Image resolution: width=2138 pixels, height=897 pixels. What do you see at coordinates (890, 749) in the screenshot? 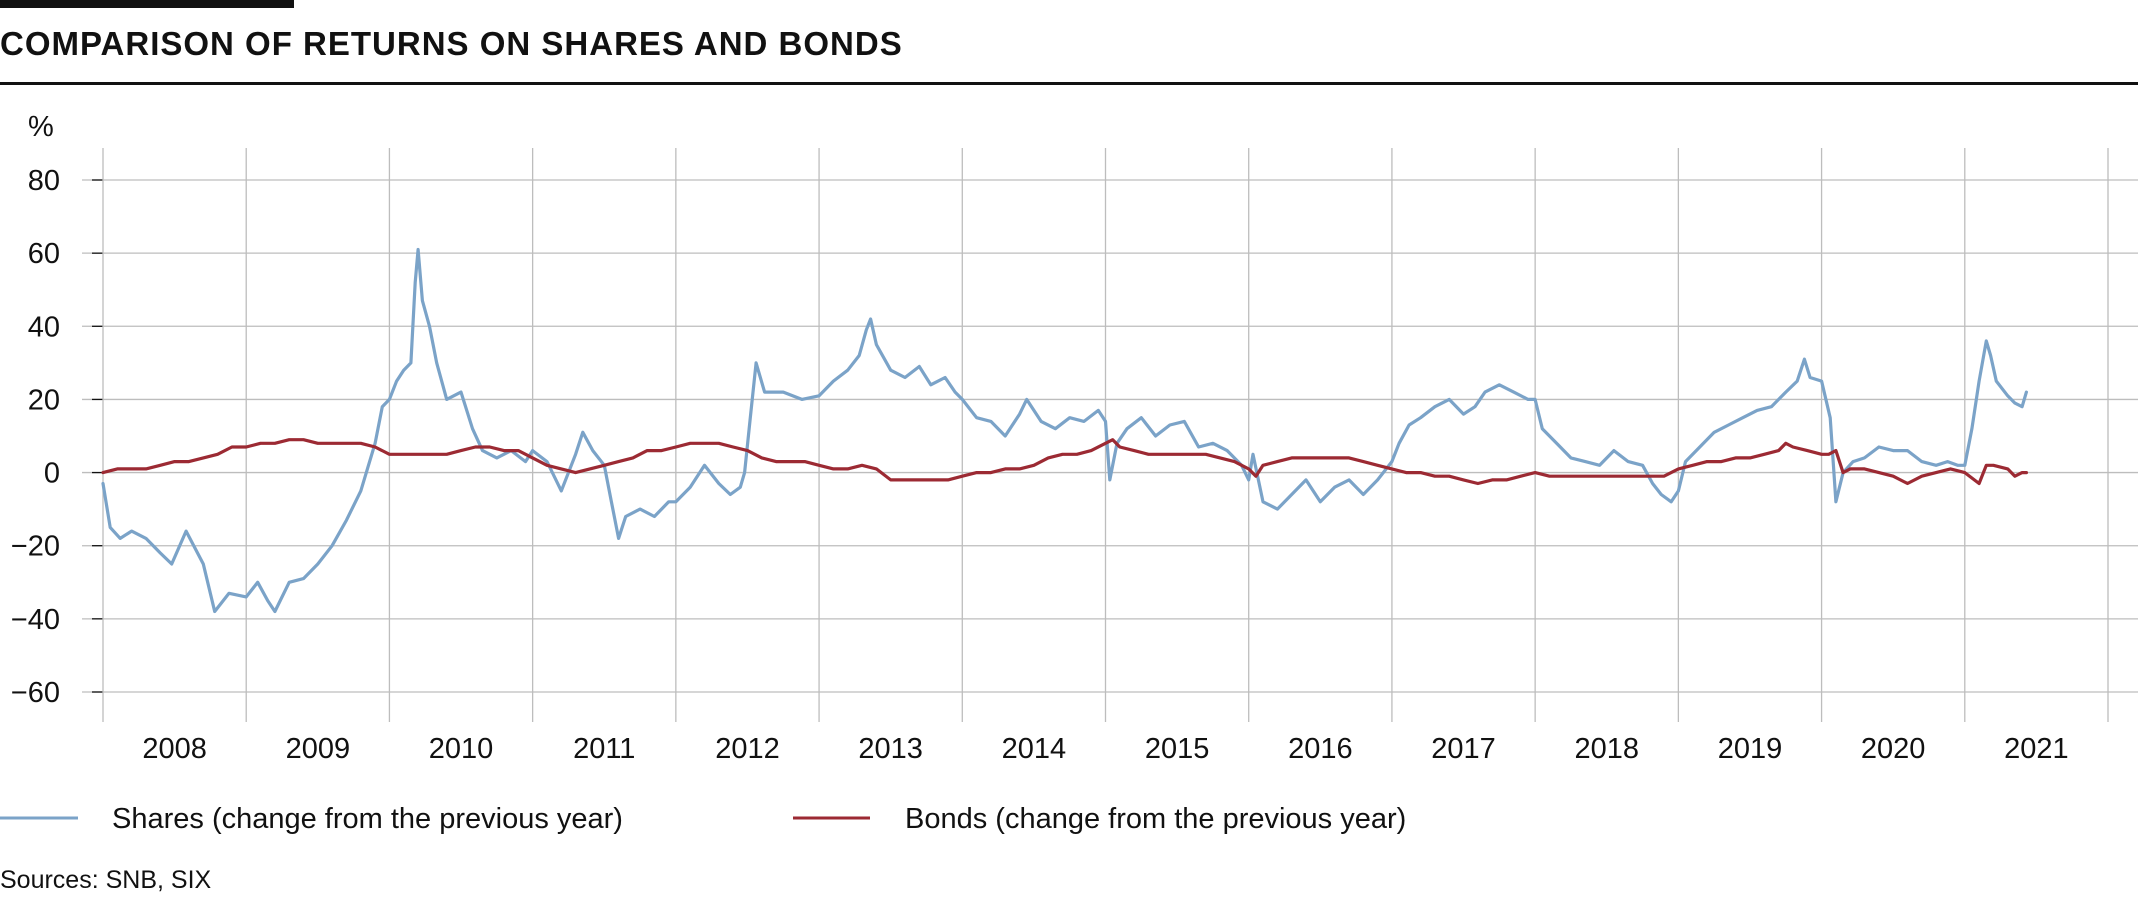
I see `x-tick-label: 2013` at bounding box center [890, 749].